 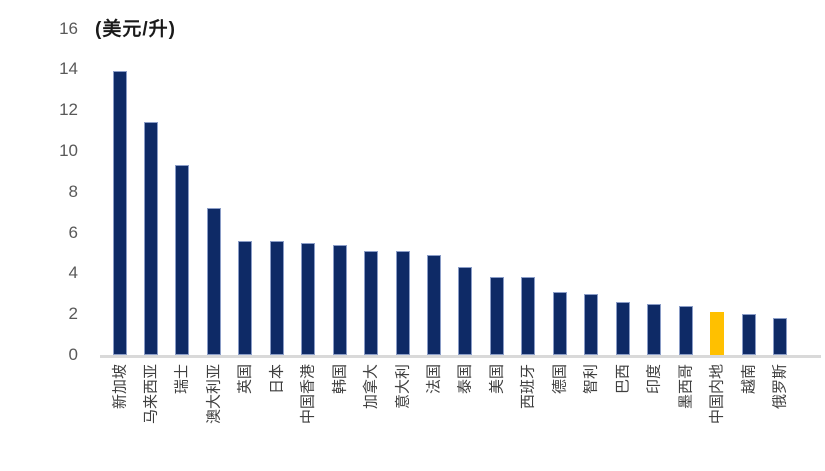 I want to click on x-axis-label: 法国, so click(x=434, y=379).